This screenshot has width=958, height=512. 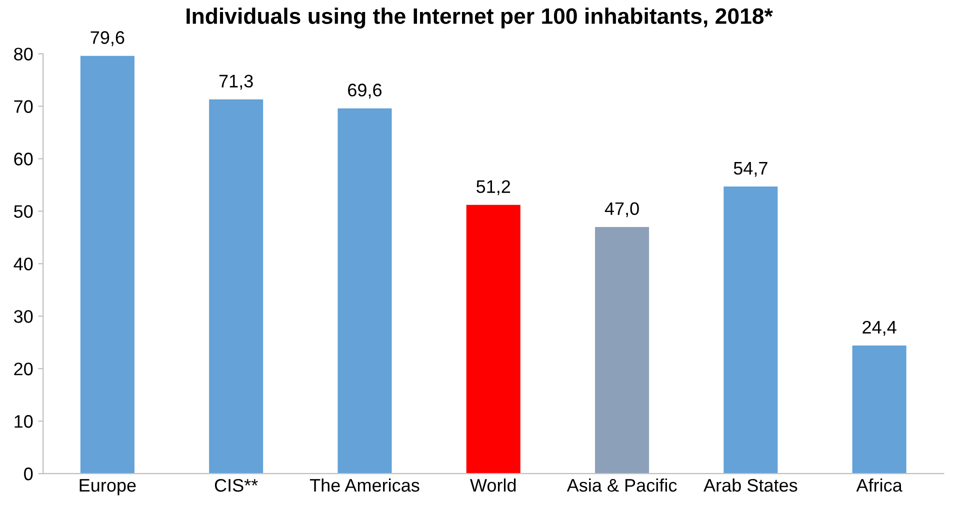 What do you see at coordinates (365, 91) in the screenshot?
I see `data-label: 69,6` at bounding box center [365, 91].